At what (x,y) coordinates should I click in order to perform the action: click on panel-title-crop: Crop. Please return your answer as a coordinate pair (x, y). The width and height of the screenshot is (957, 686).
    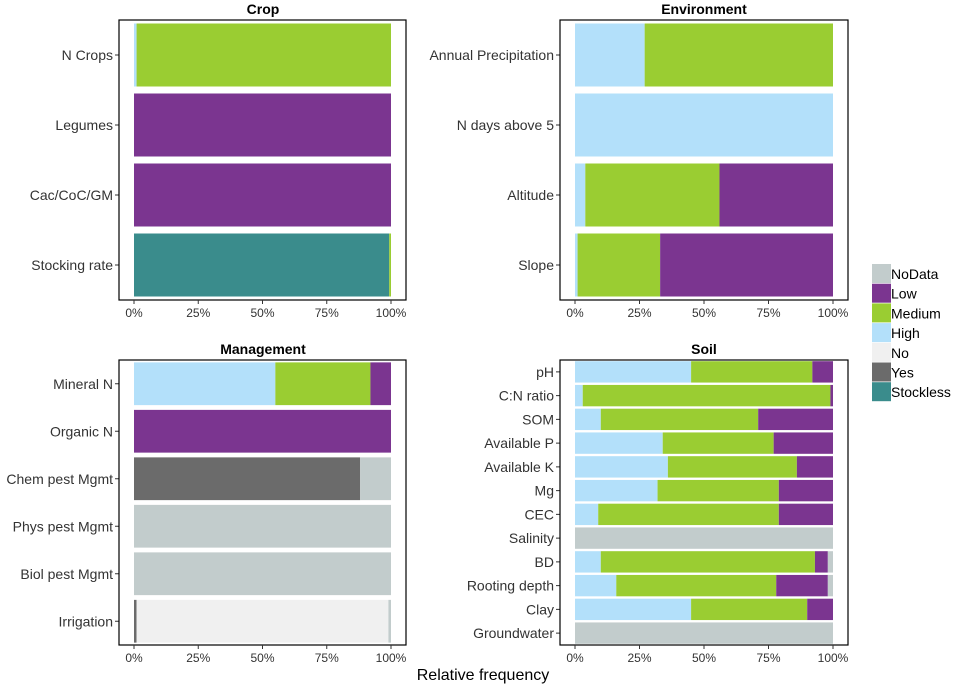
    Looking at the image, I should click on (263, 9).